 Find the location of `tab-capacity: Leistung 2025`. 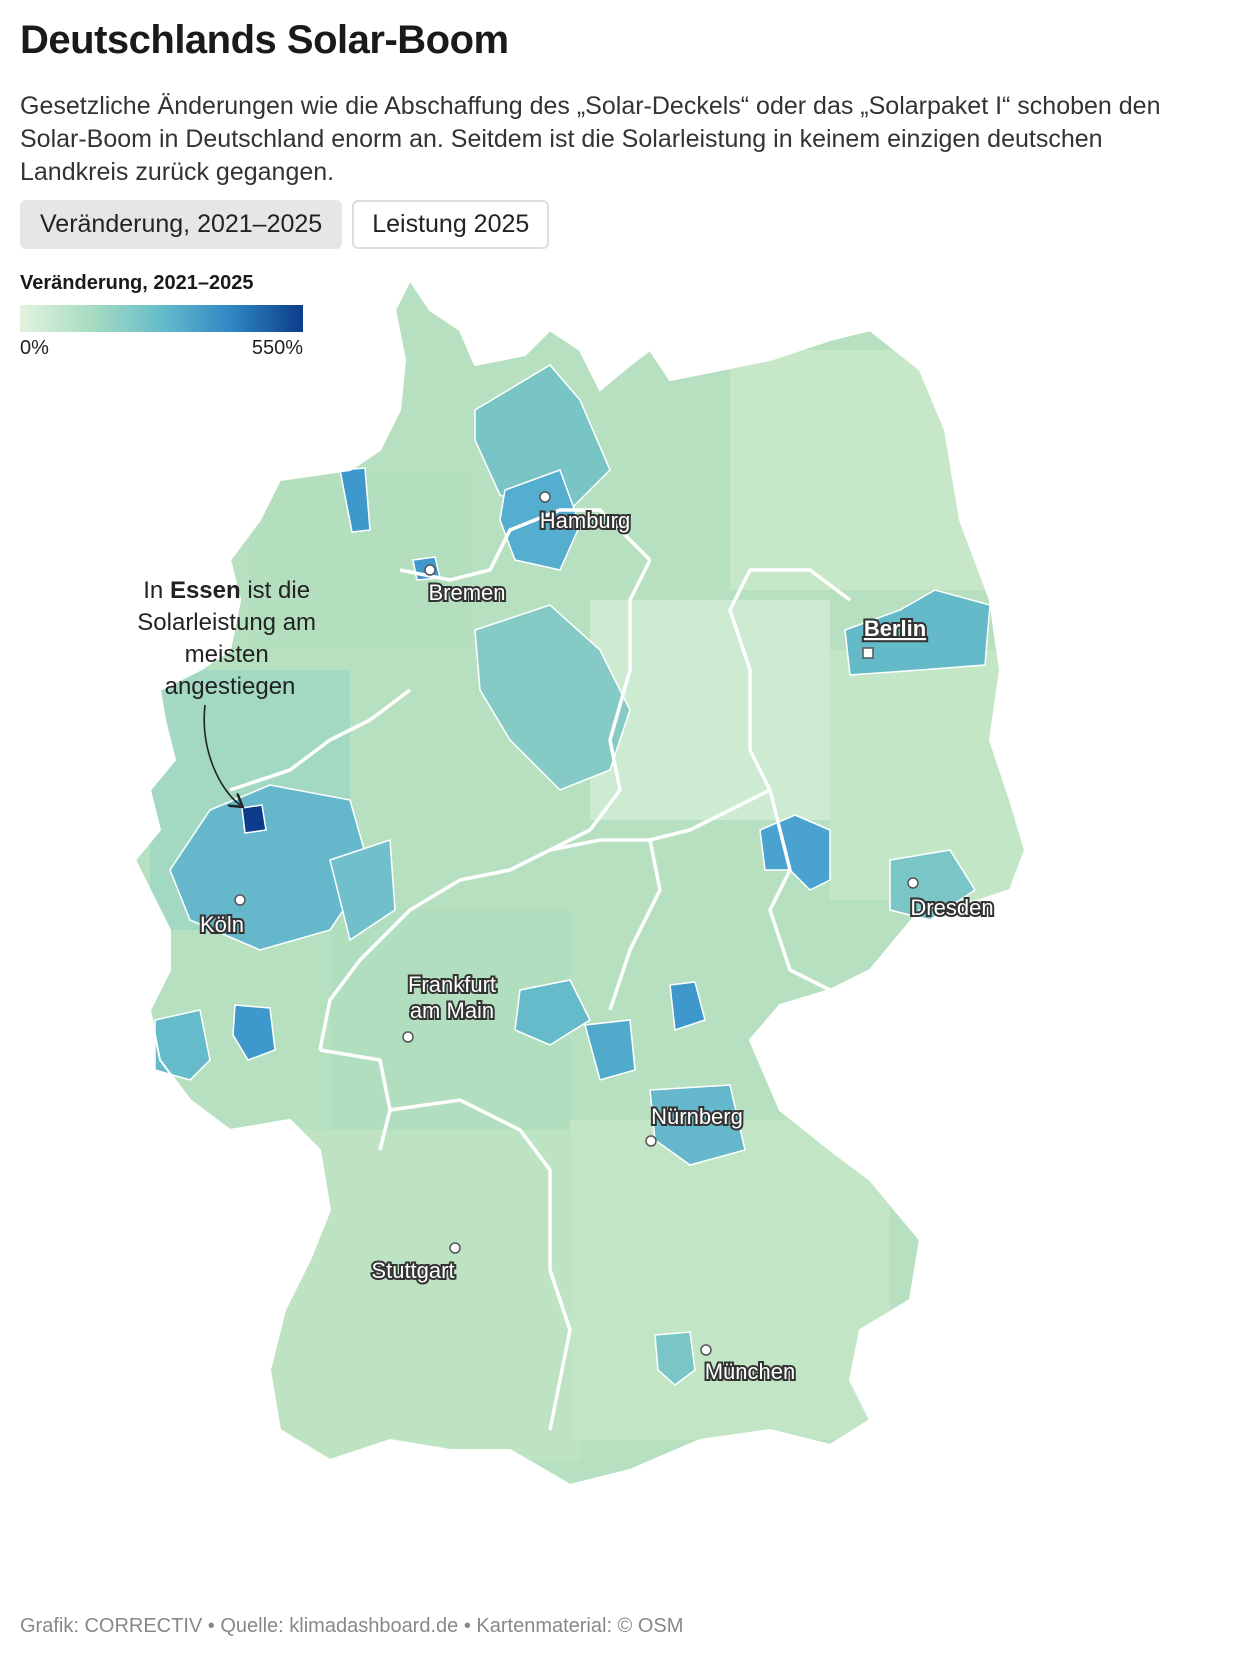

tab-capacity: Leistung 2025 is located at coordinates (451, 224).